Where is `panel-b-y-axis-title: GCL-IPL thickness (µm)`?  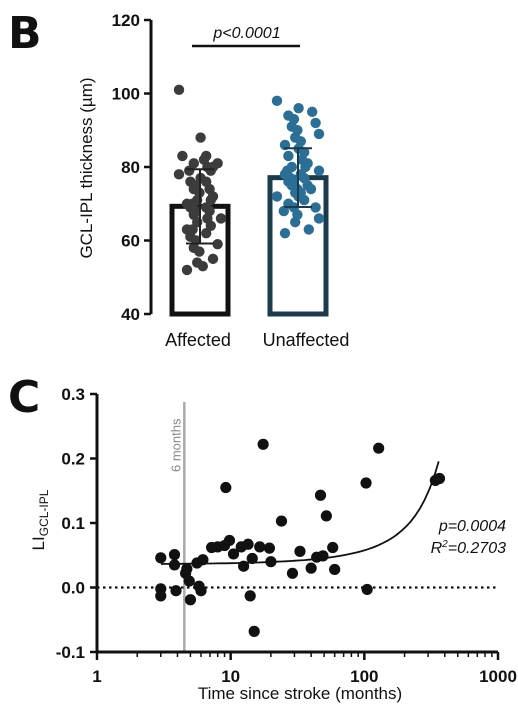
panel-b-y-axis-title: GCL-IPL thickness (µm) is located at coordinates (86, 167).